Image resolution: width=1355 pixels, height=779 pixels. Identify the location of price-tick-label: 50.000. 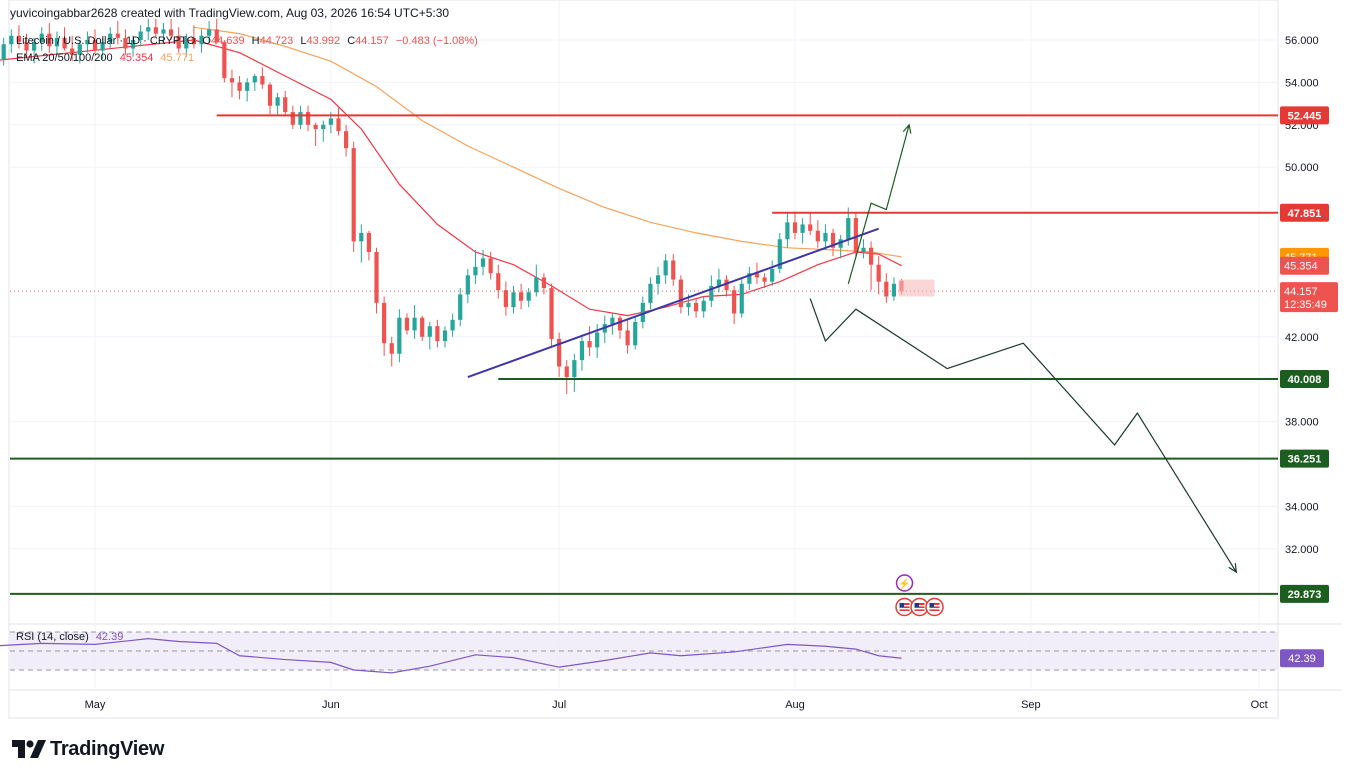
(1302, 168).